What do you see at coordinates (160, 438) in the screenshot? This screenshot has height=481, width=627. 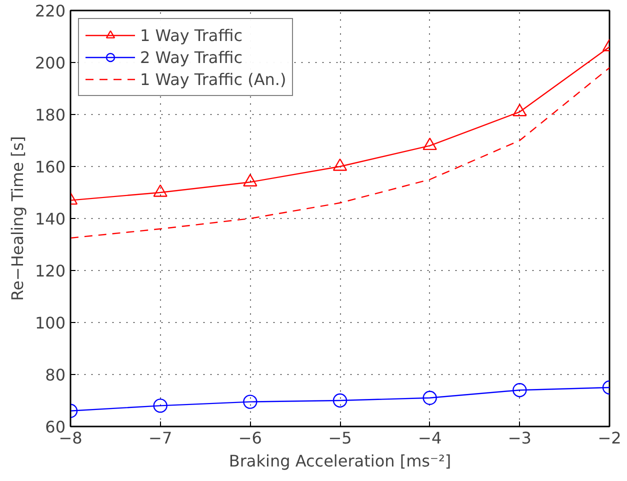 I see `x-tick-label: −7` at bounding box center [160, 438].